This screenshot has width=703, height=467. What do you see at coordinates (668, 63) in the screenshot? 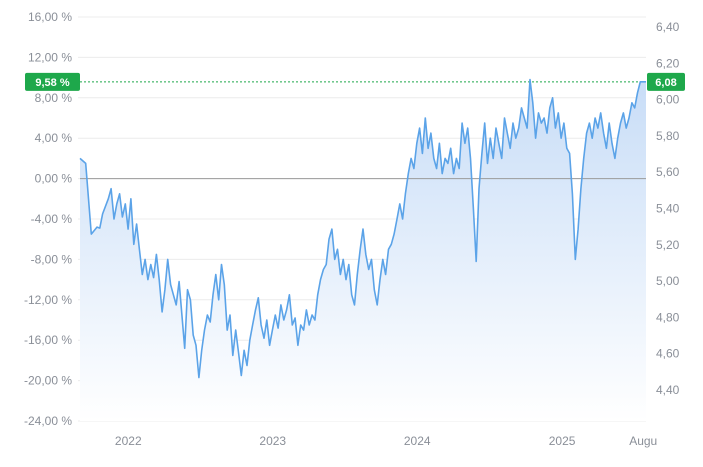
I see `right-tick-label: 6,20` at bounding box center [668, 63].